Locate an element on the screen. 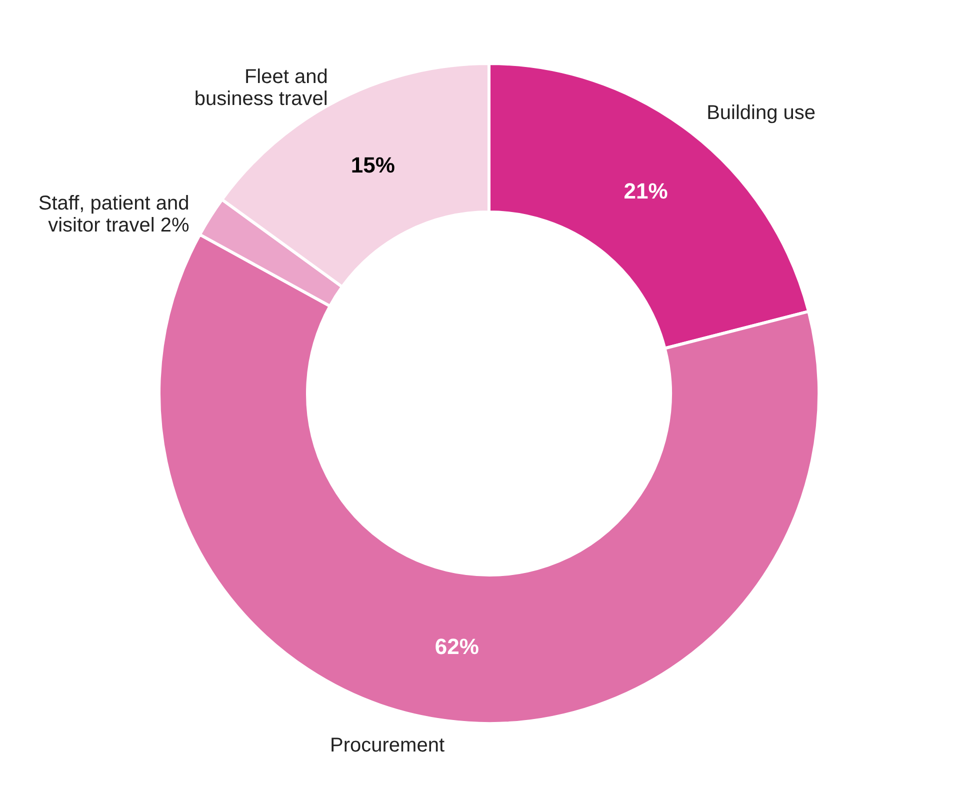 The image size is (978, 787). data-label: 21% is located at coordinates (646, 191).